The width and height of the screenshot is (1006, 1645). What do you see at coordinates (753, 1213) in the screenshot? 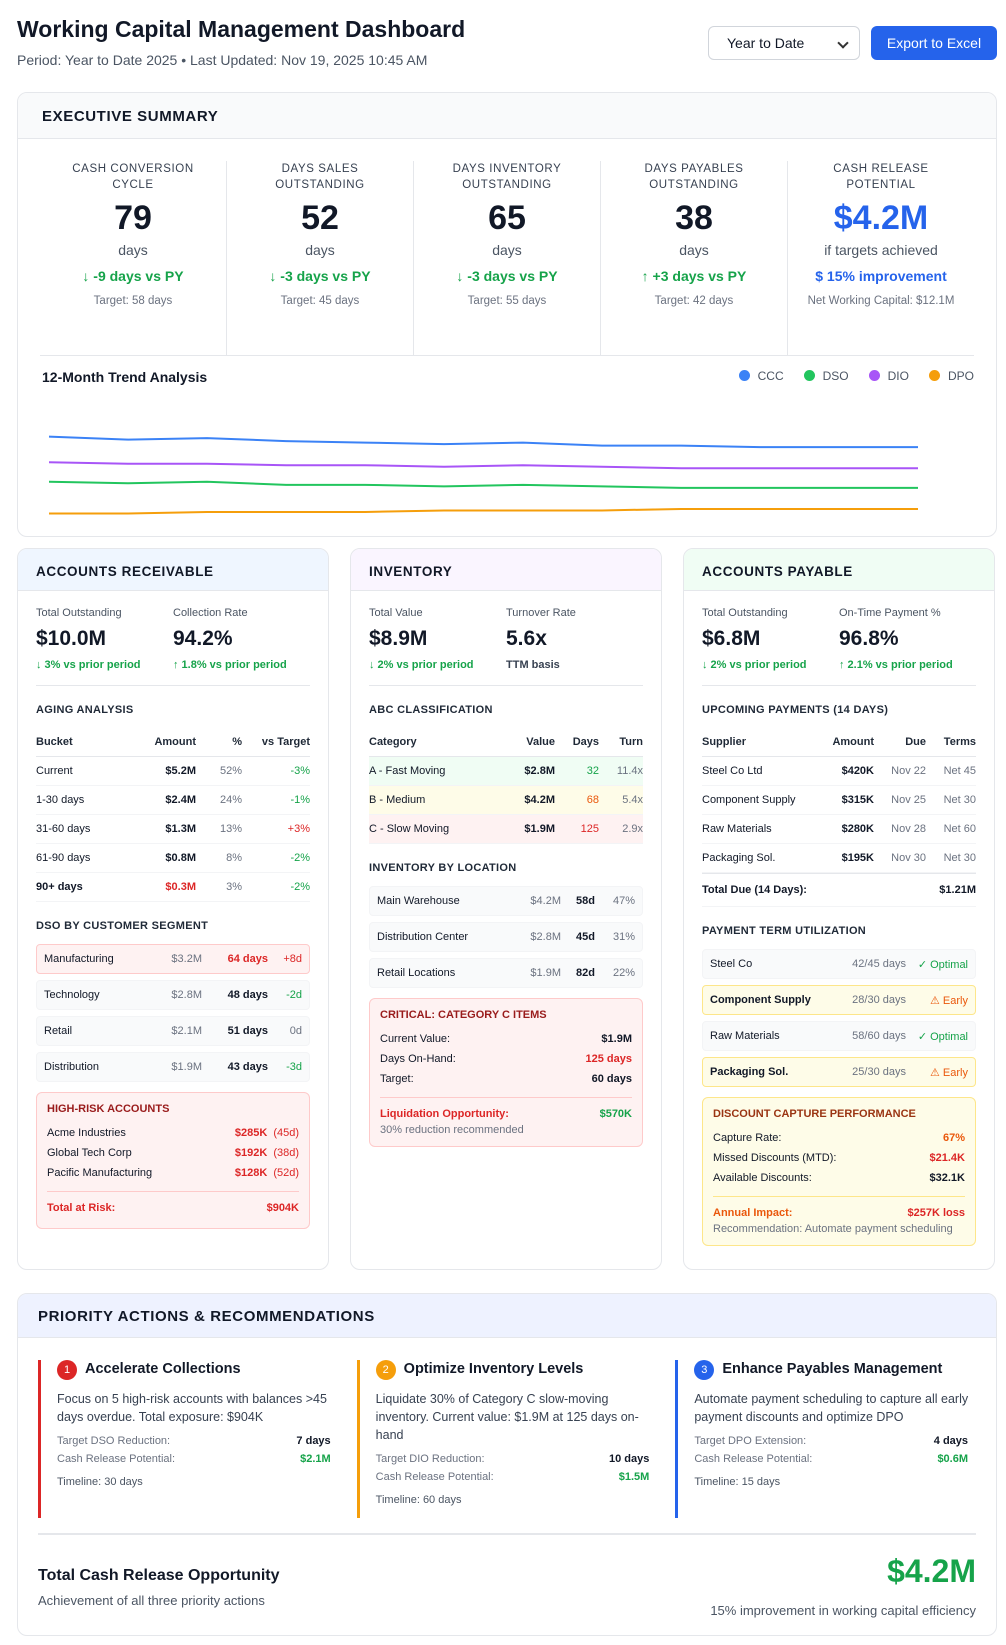
I see `impact-label: Annual Impact:` at bounding box center [753, 1213].